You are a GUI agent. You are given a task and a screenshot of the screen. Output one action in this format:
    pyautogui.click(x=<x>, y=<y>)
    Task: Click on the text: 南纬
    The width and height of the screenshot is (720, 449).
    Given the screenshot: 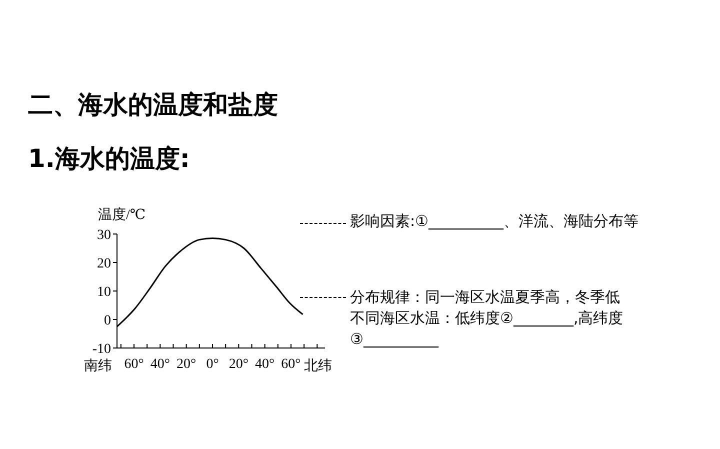 What is the action you would take?
    pyautogui.click(x=98, y=366)
    